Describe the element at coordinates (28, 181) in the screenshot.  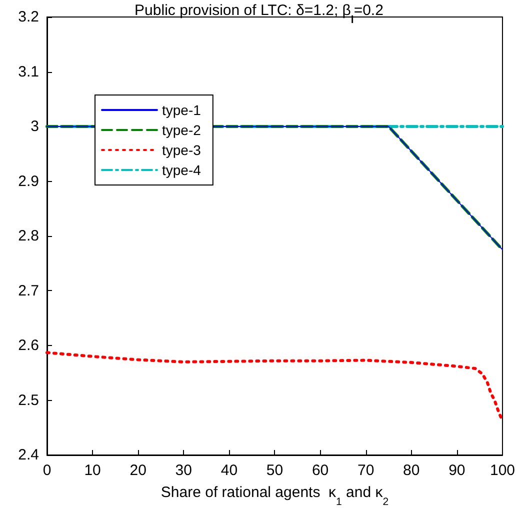
I see `y-tick-label: 2.9` at that location.